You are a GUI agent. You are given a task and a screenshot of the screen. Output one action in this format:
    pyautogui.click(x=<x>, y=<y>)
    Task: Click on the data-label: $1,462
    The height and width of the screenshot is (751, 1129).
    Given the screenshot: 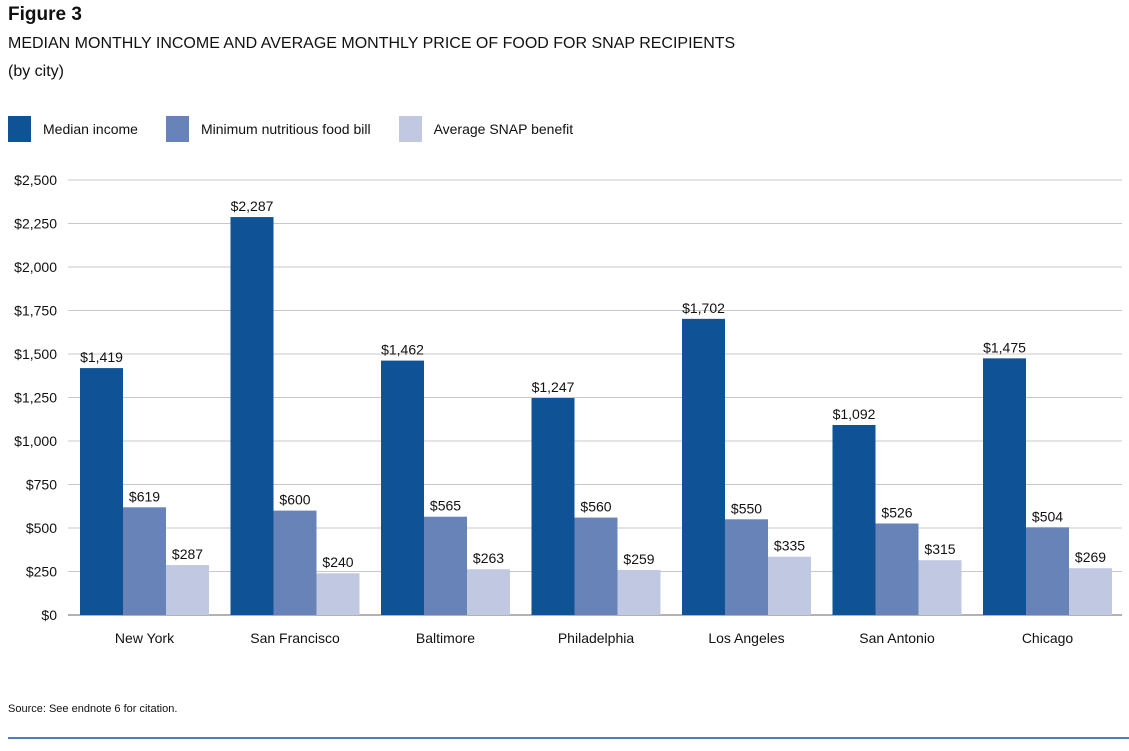 What is the action you would take?
    pyautogui.click(x=402, y=350)
    